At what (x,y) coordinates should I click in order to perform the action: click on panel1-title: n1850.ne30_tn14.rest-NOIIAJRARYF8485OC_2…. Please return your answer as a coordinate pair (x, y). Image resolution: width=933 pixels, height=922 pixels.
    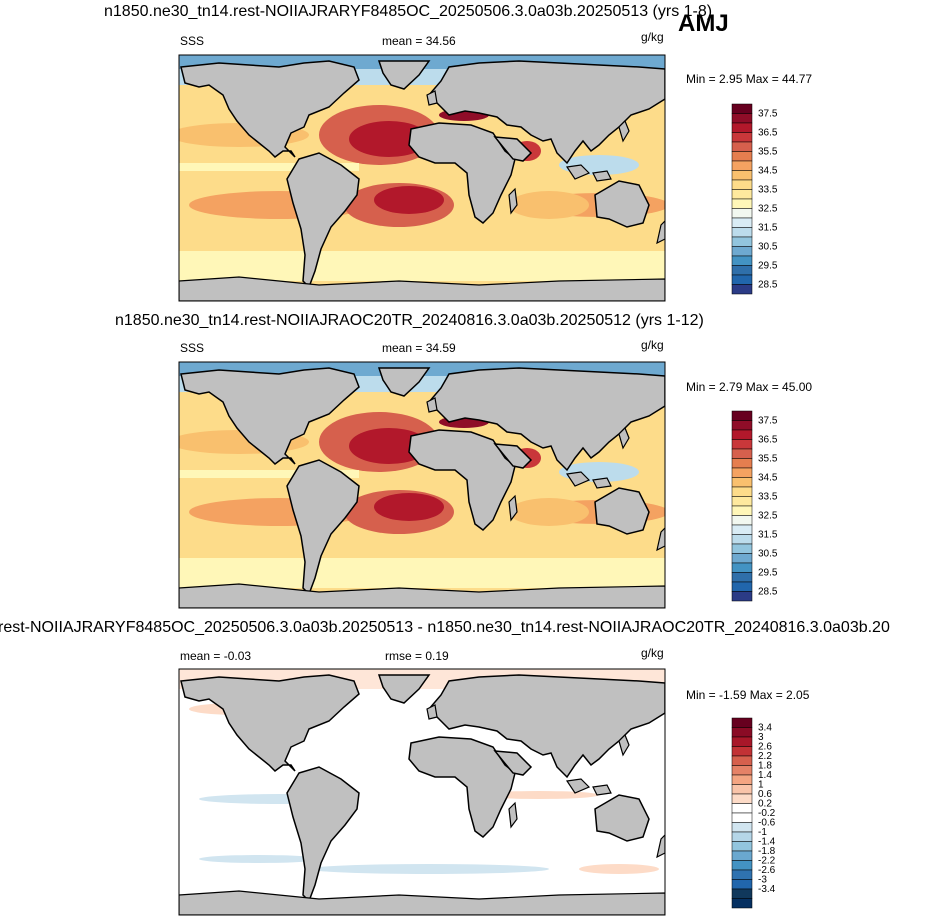
    Looking at the image, I should click on (408, 11).